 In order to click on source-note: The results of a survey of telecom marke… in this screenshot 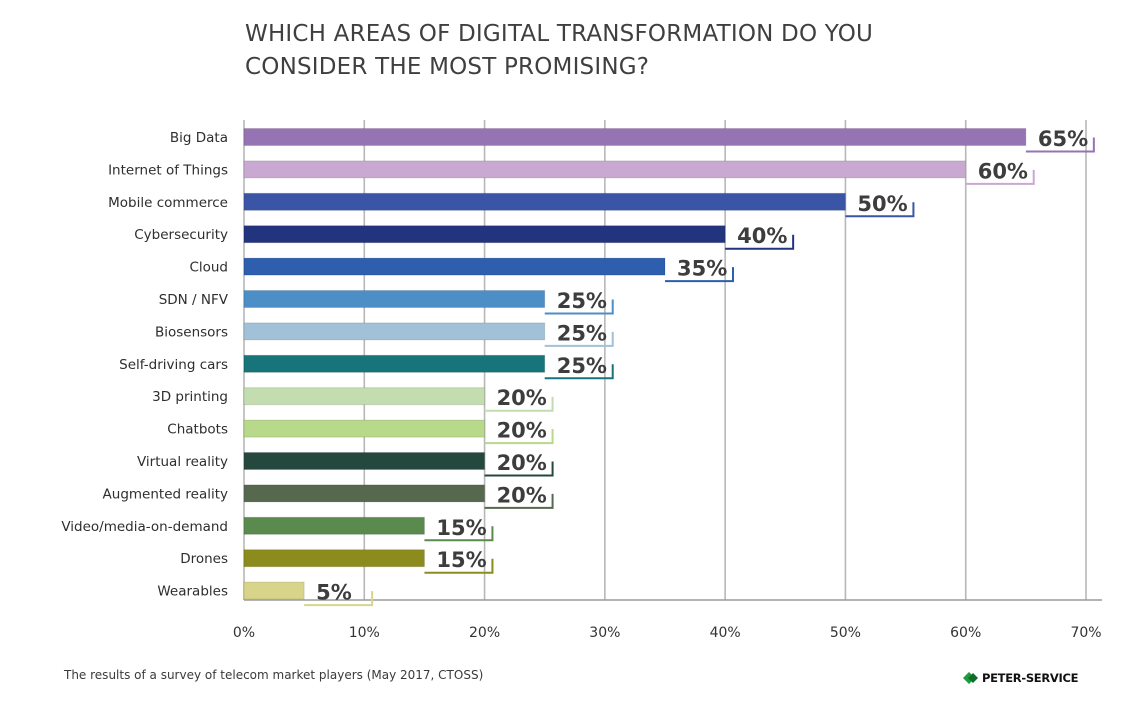, I will do `click(274, 675)`.